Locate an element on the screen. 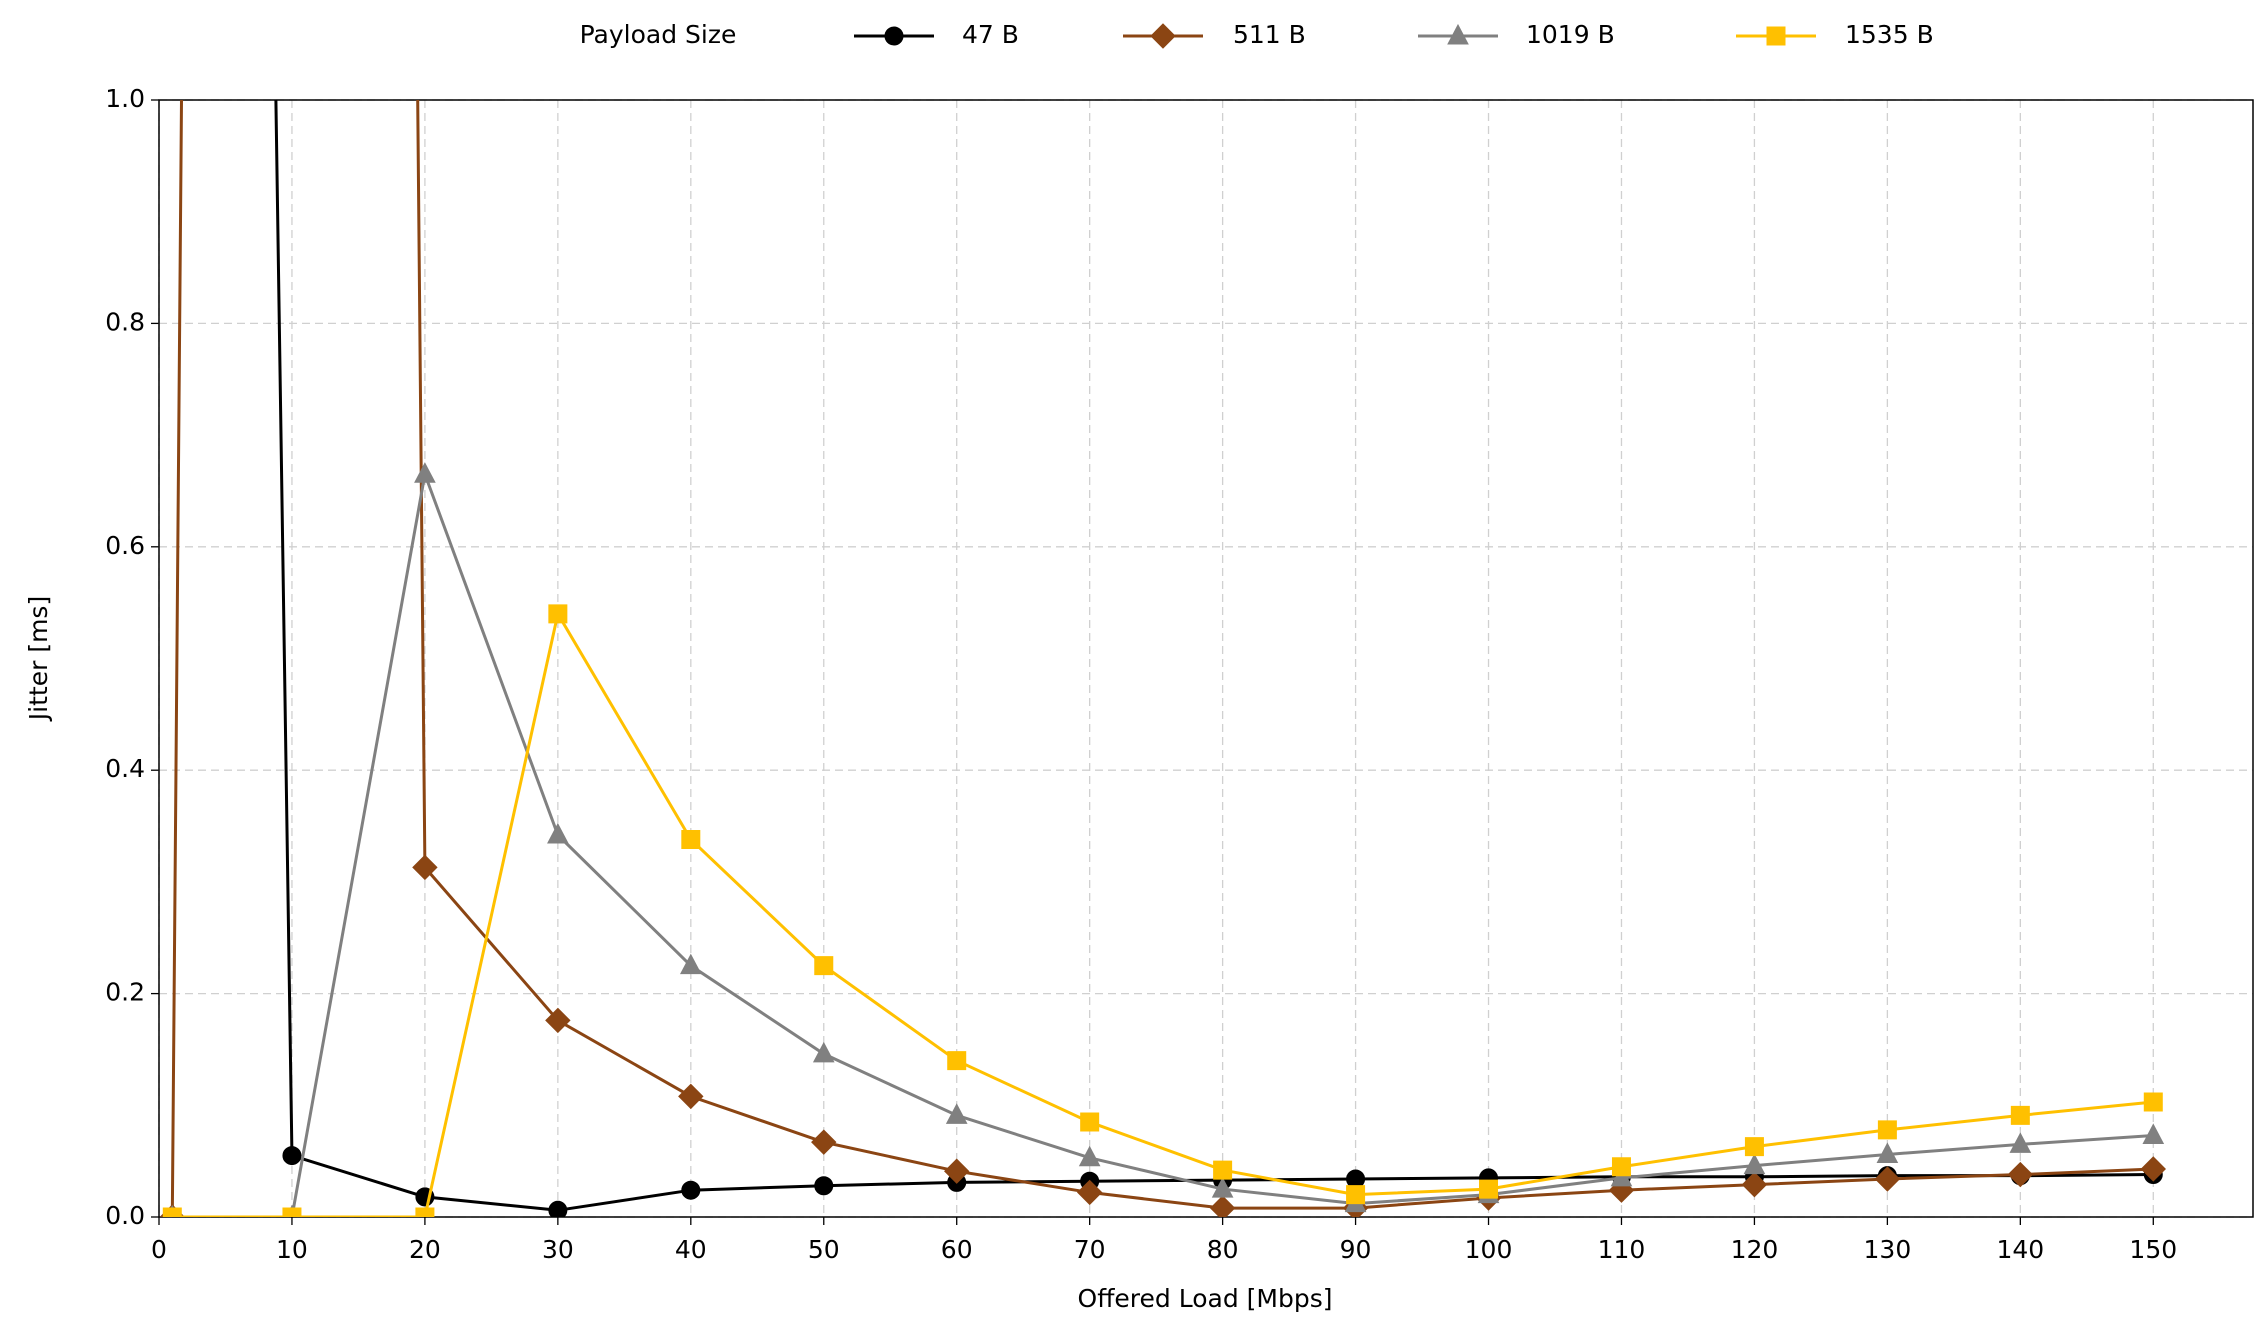 This screenshot has height=1329, width=2267. x-tick-label: 130 is located at coordinates (1888, 1249).